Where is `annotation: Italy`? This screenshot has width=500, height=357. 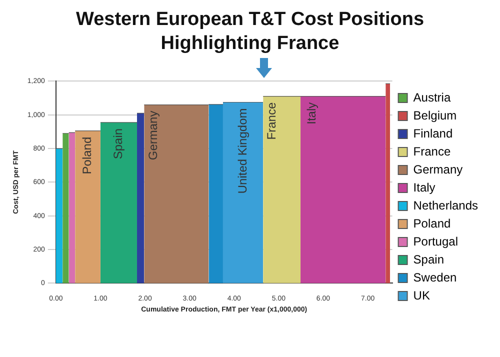
annotation: Italy is located at coordinates (311, 113).